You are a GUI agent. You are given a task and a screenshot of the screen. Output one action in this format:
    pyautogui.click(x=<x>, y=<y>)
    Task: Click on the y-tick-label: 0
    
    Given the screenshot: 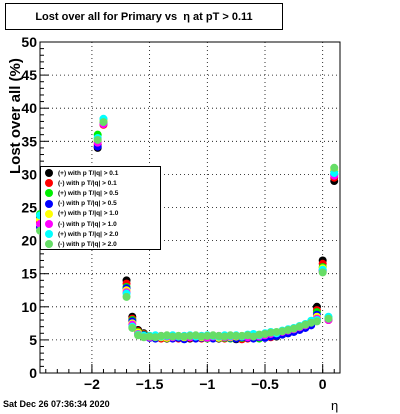 What is the action you would take?
    pyautogui.click(x=33, y=373)
    